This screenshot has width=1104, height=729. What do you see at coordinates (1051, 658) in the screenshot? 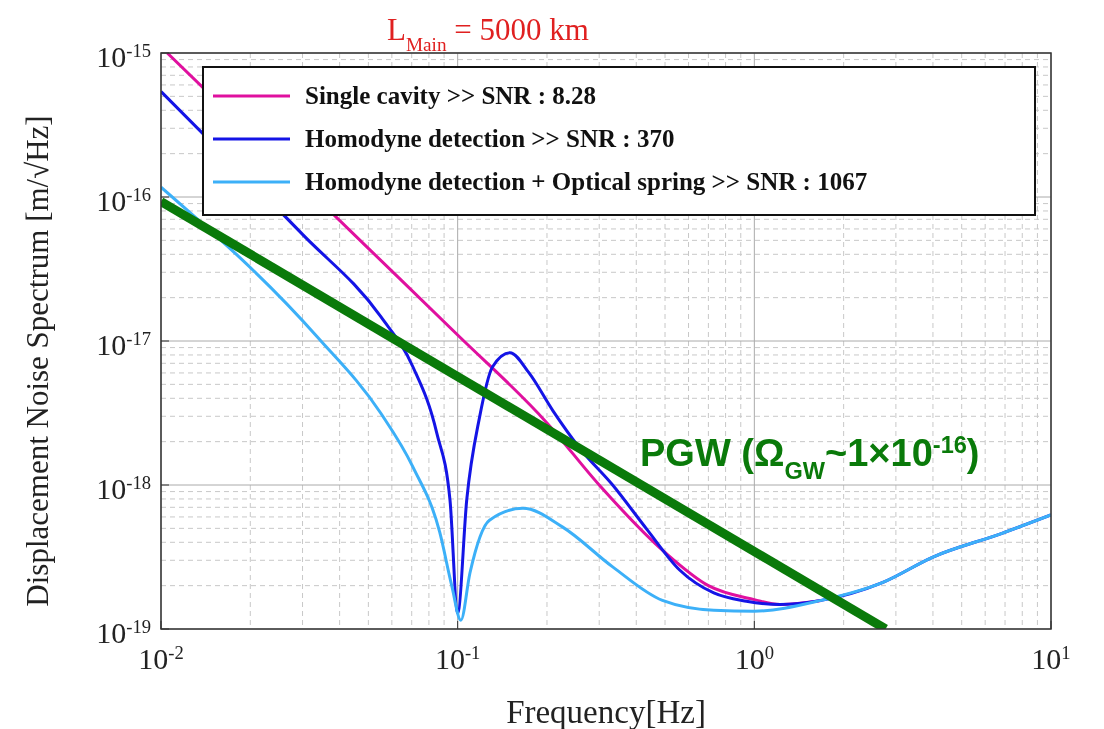
I see `x-tick-label: 10$^{1}$` at bounding box center [1051, 658].